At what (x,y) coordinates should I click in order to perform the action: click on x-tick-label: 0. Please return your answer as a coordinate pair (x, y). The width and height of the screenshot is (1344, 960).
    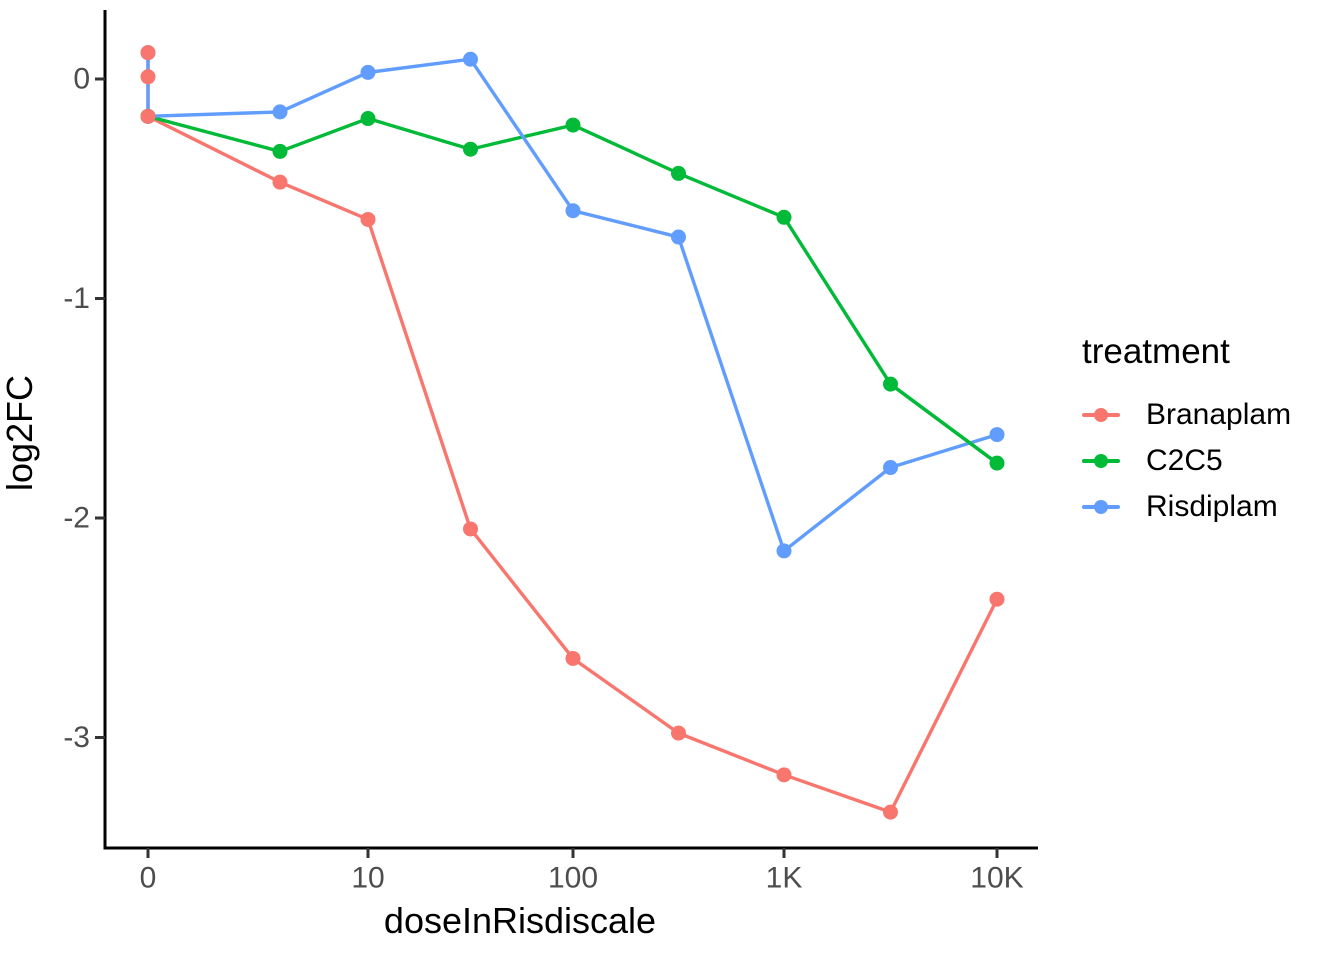
    Looking at the image, I should click on (148, 878).